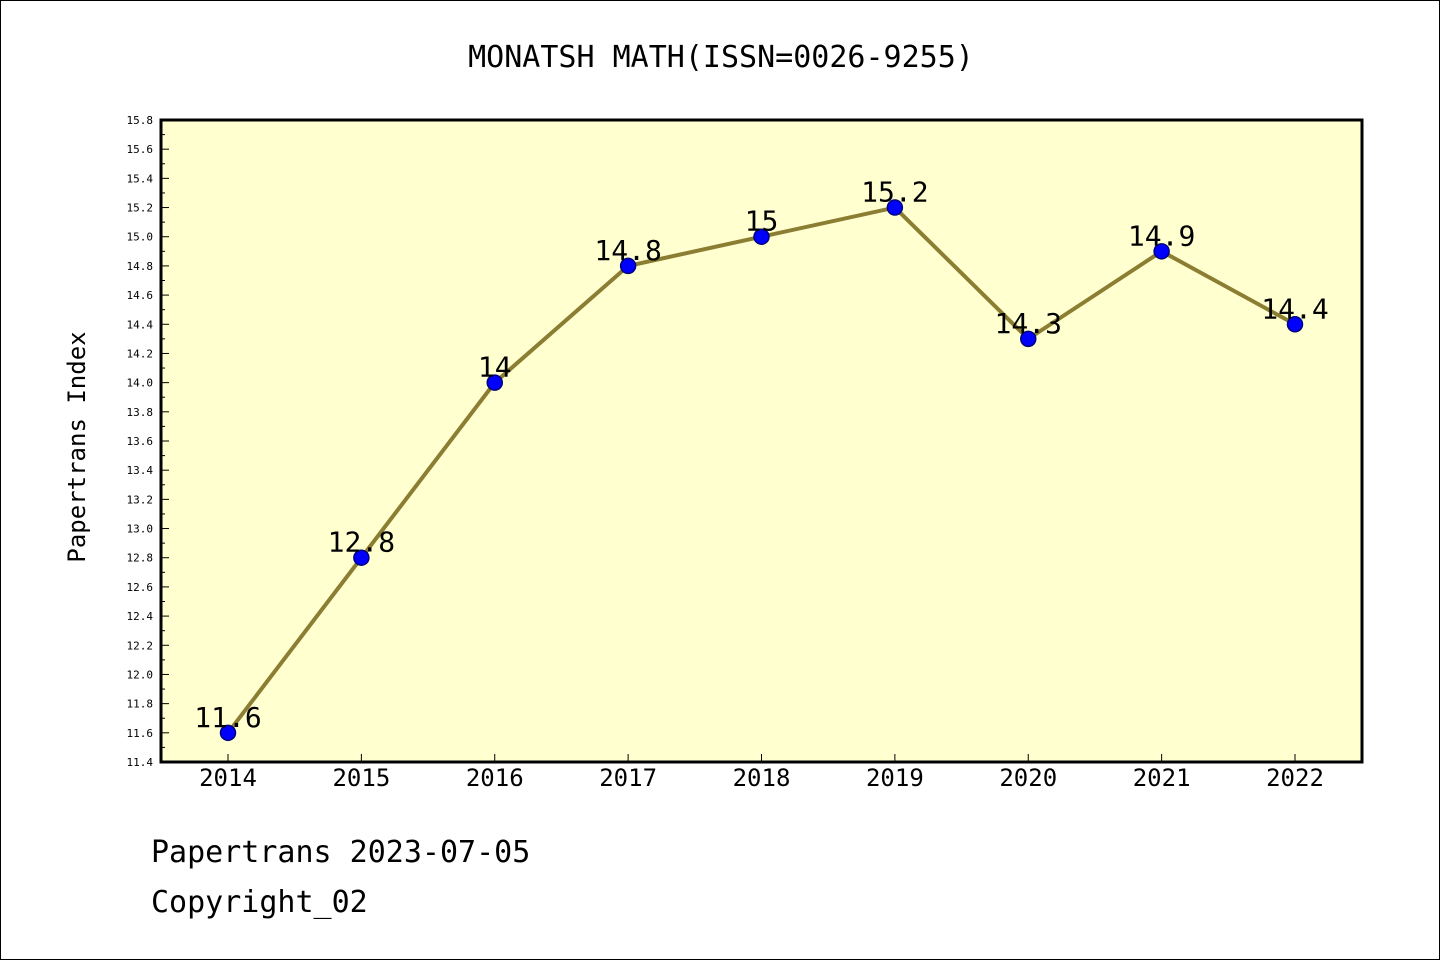 The height and width of the screenshot is (960, 1440). What do you see at coordinates (1162, 778) in the screenshot?
I see `x-tick-label: 2021` at bounding box center [1162, 778].